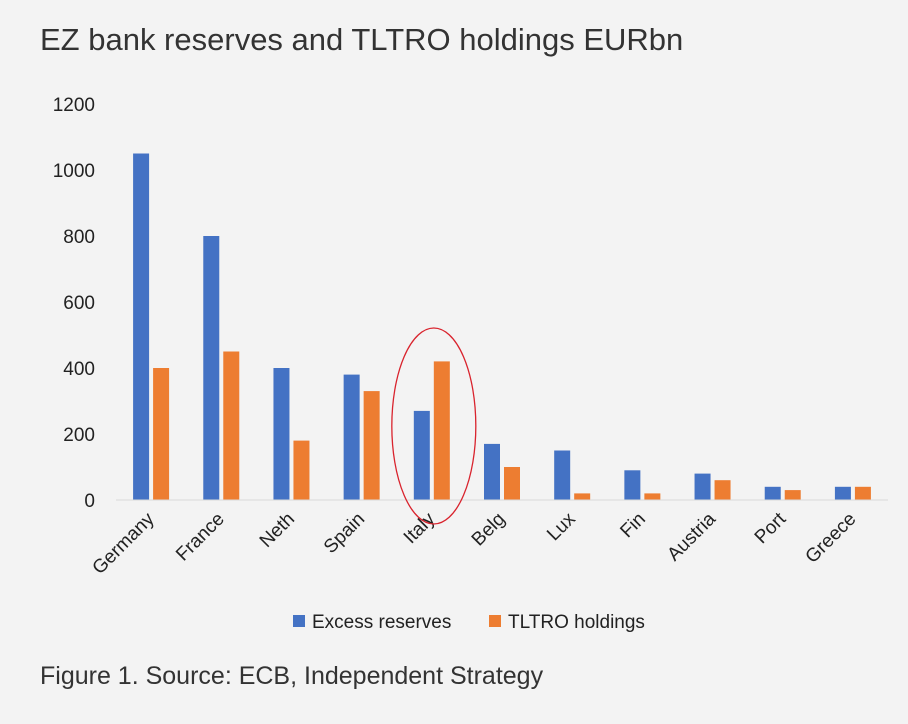  Describe the element at coordinates (652, 496) in the screenshot. I see `bar-tltro-holdings-fin` at that location.